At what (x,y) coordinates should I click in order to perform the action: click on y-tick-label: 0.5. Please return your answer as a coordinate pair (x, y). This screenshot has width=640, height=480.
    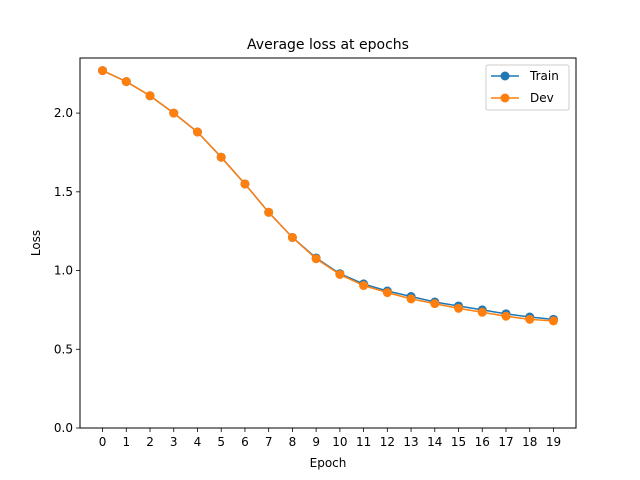
    Looking at the image, I should click on (63, 349).